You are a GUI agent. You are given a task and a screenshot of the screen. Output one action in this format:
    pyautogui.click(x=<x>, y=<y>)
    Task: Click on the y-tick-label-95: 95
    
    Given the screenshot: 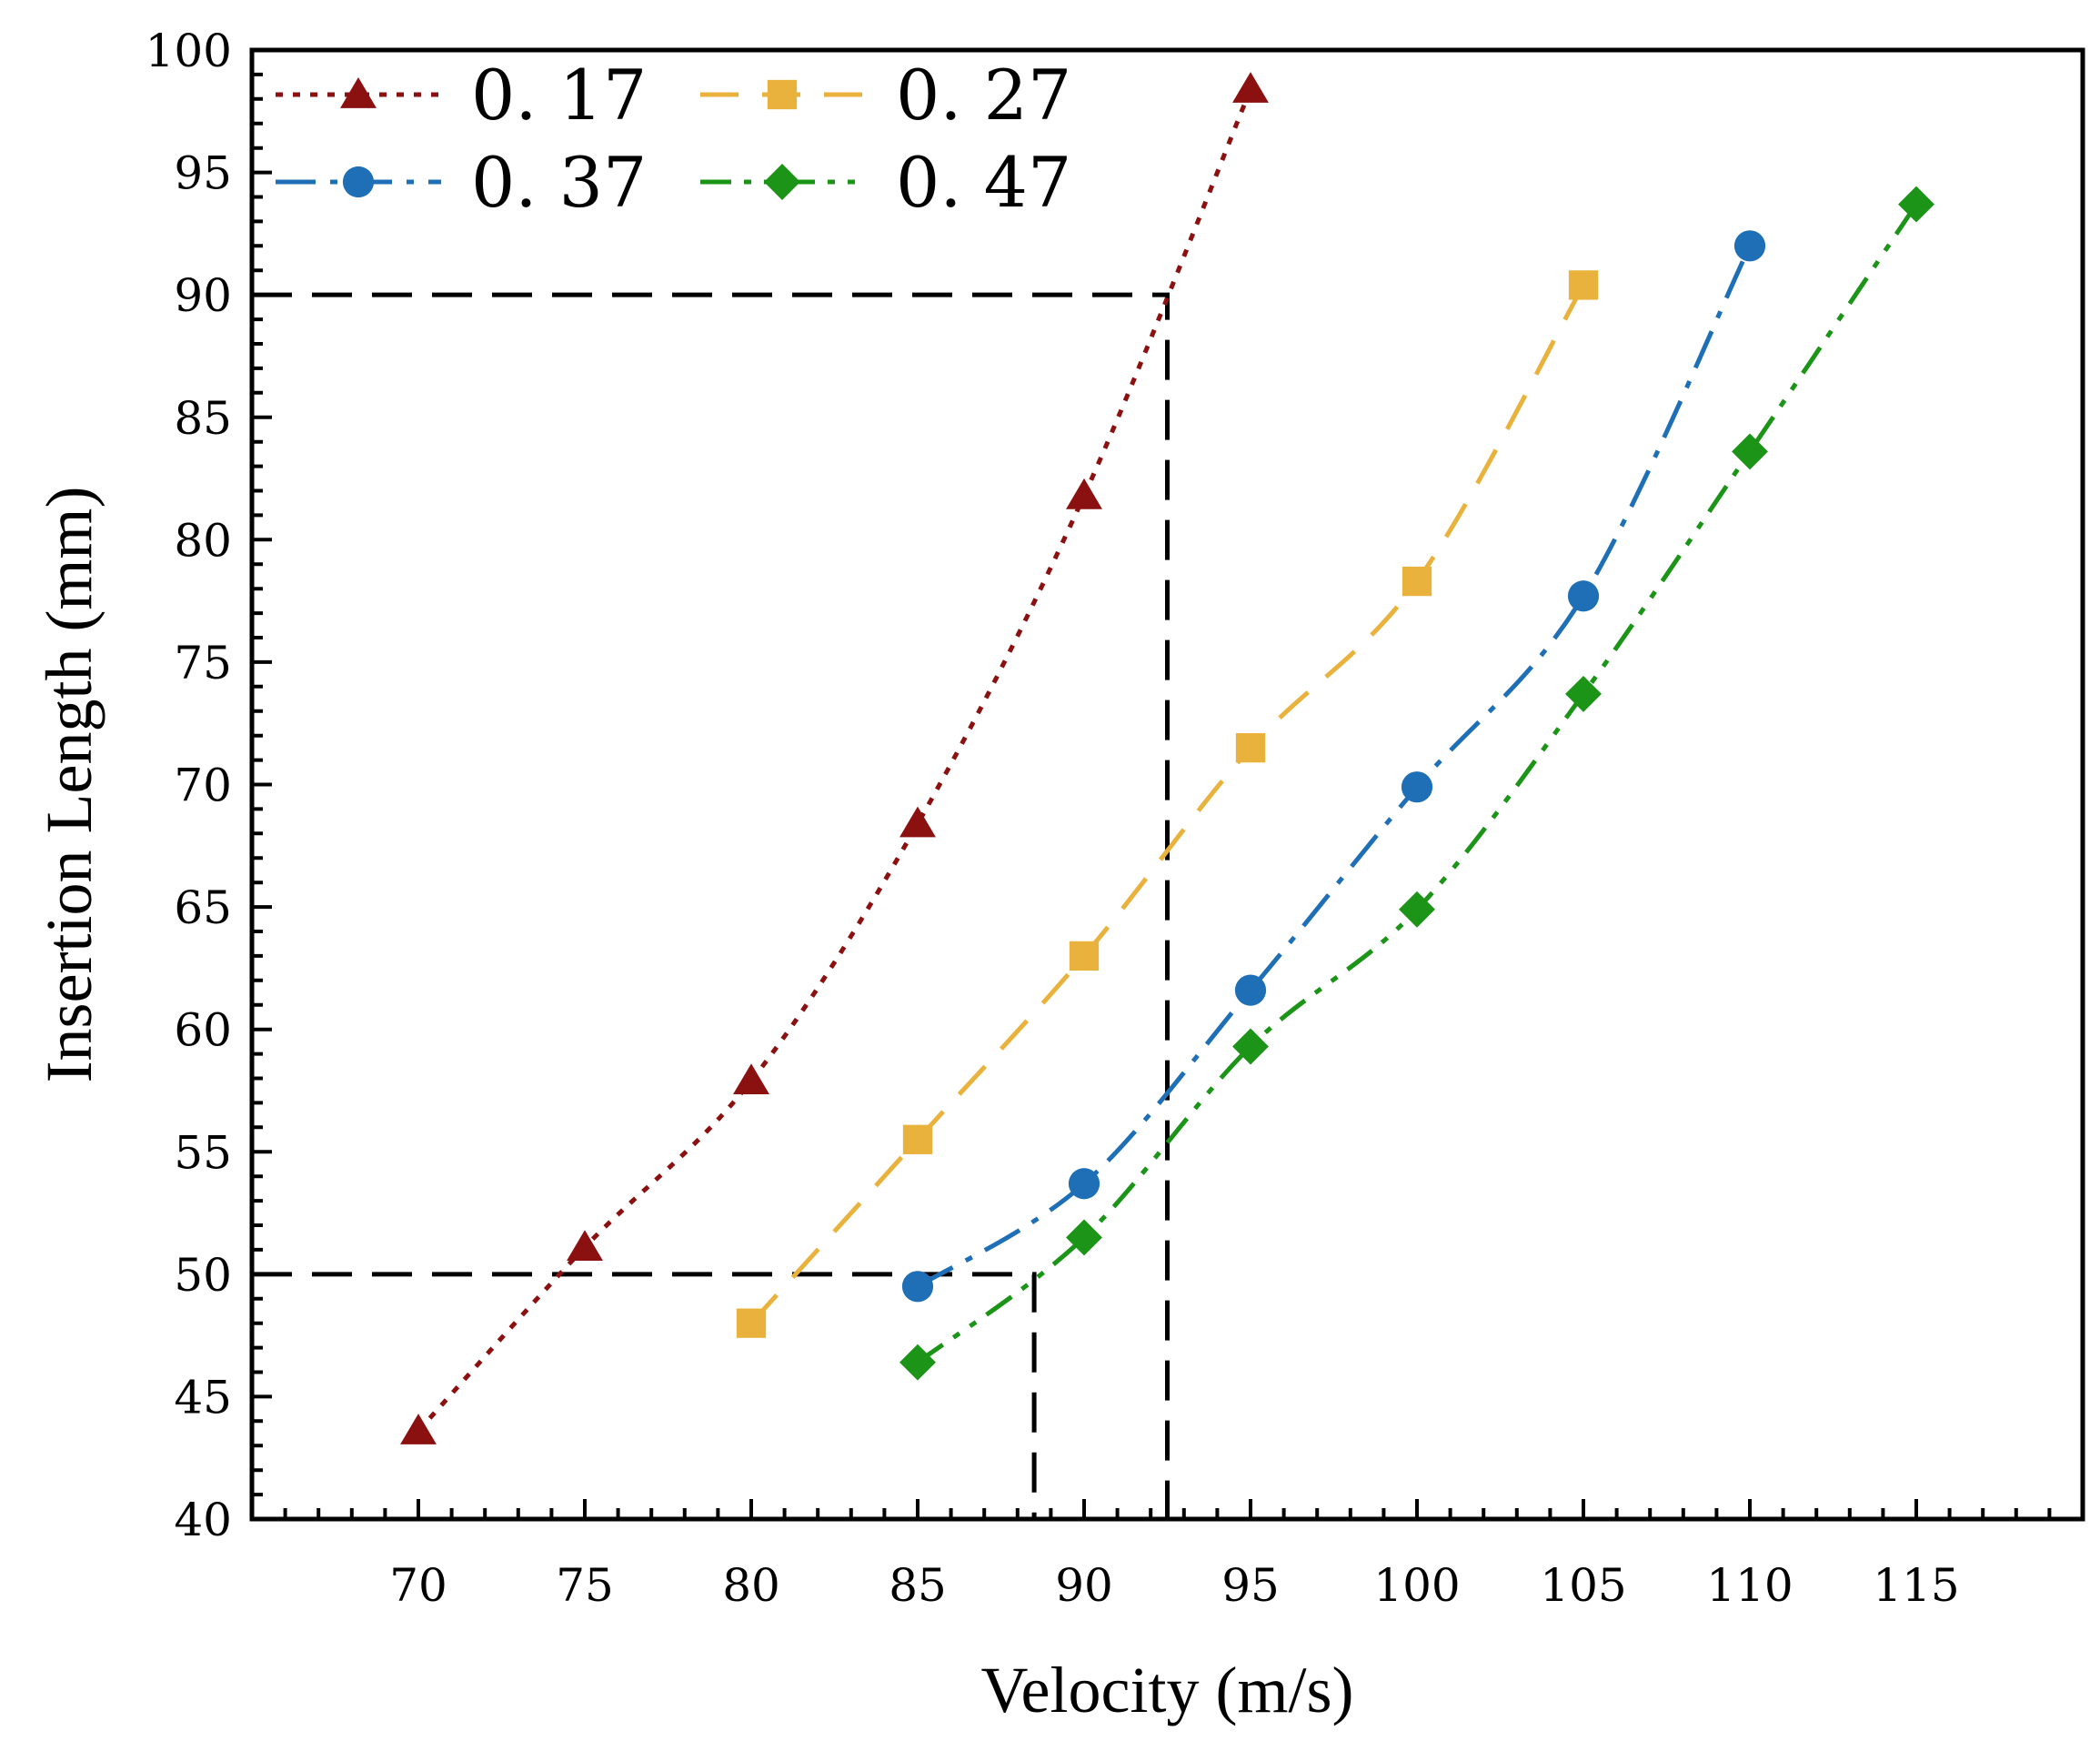 What is the action you would take?
    pyautogui.click(x=203, y=173)
    